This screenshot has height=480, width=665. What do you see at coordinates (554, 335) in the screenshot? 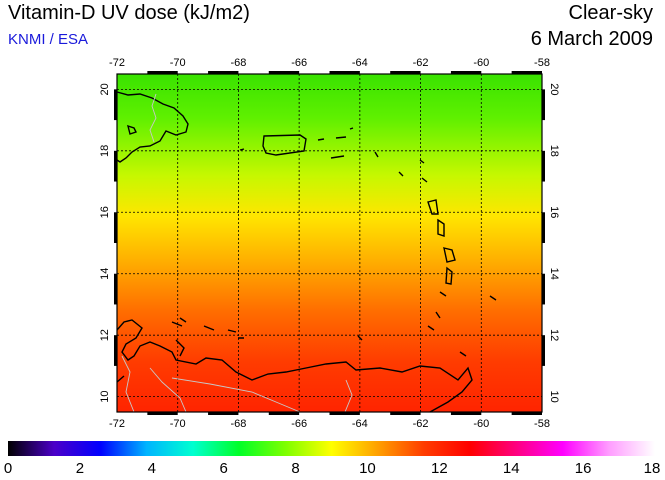
I see `lat-label-right: 12` at bounding box center [554, 335].